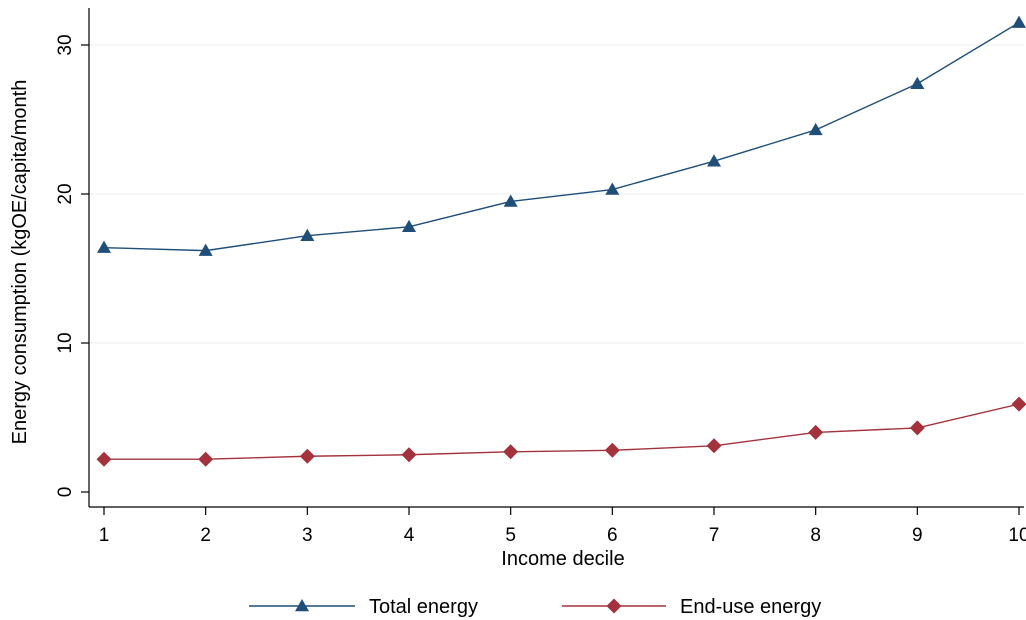 This screenshot has width=1026, height=620. Describe the element at coordinates (562, 559) in the screenshot. I see `x-axis-title: Income decile` at that location.